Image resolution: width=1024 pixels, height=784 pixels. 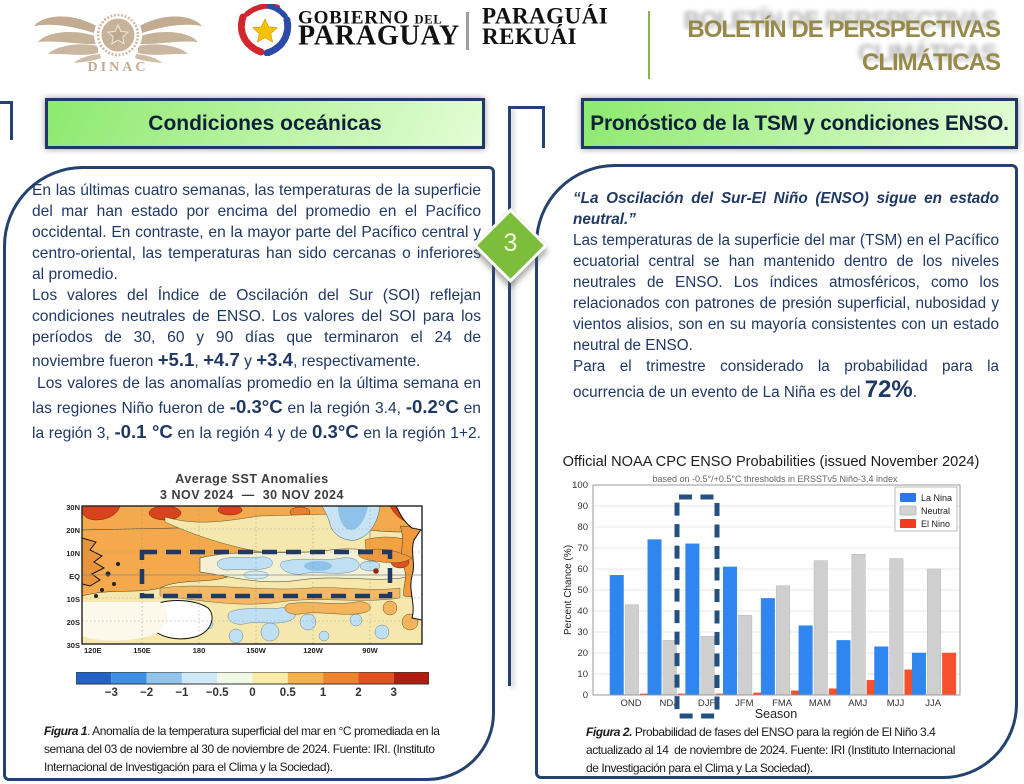 I want to click on svg-text: −0.5, so click(x=217, y=692).